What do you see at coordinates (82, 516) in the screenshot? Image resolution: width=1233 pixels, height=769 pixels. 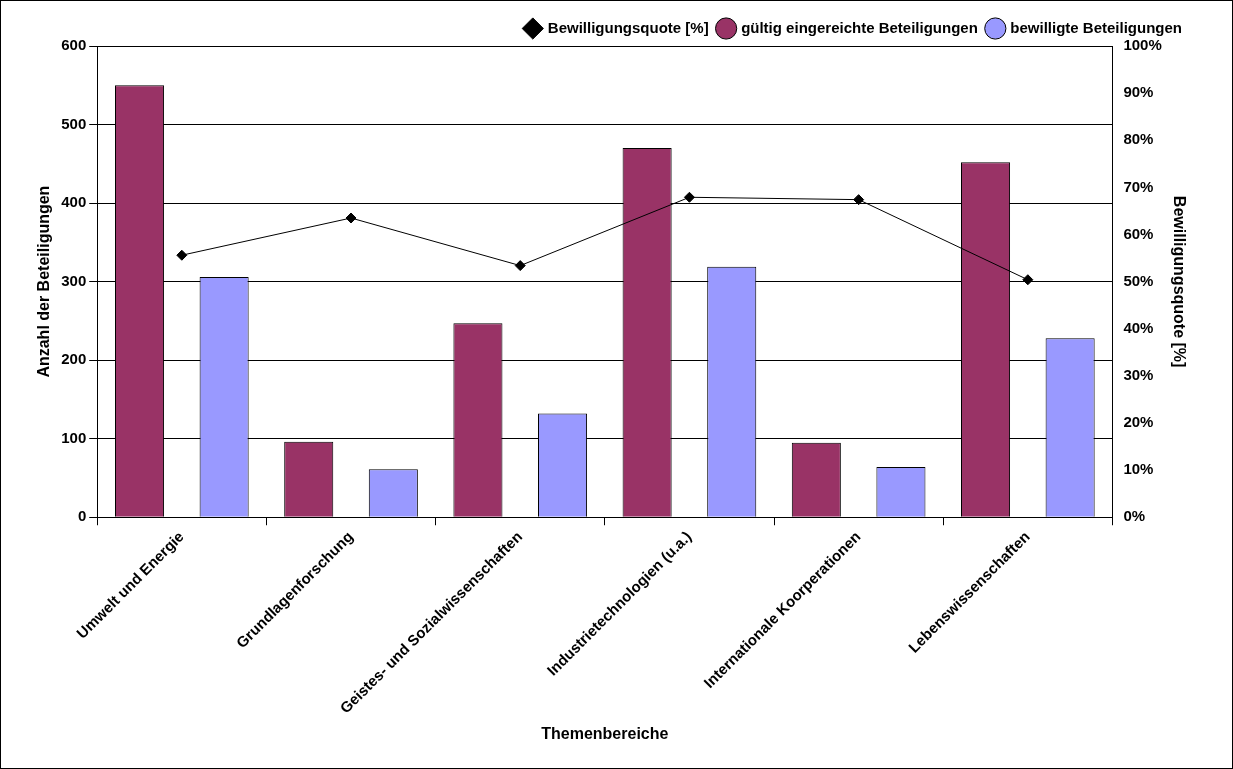 I see `y-tick-label: 0` at bounding box center [82, 516].